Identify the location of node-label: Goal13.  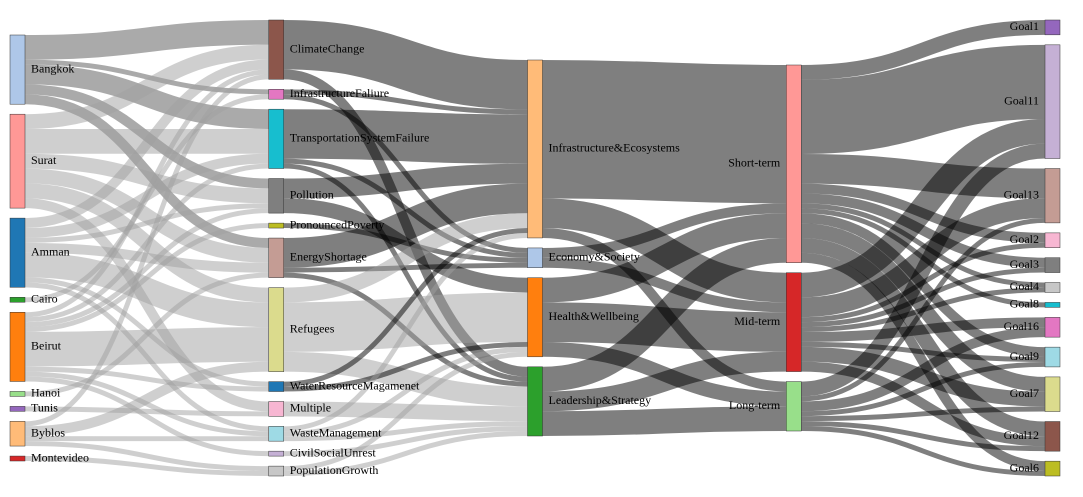
(1021, 194).